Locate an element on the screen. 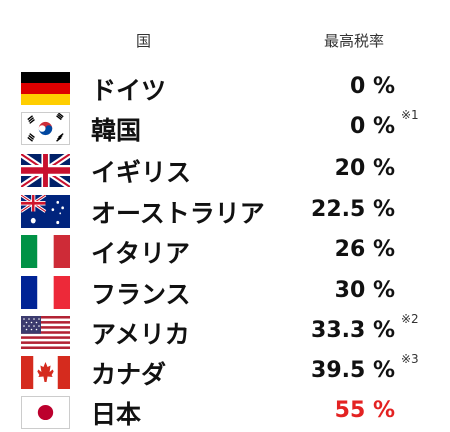  country-name: イタリア is located at coordinates (141, 253).